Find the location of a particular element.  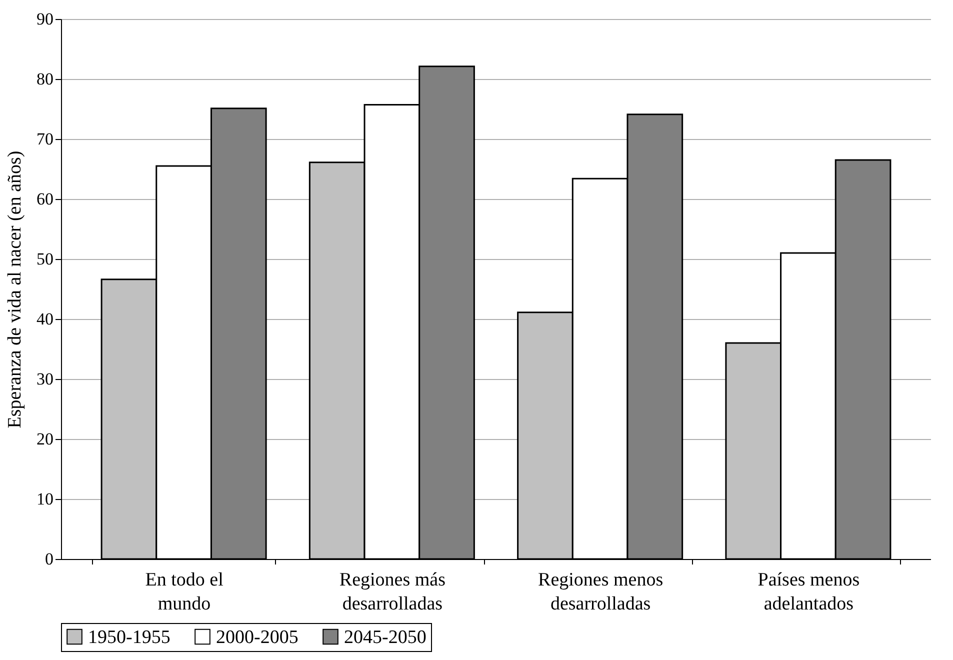

x-tick-label: En todo el mundo is located at coordinates (184, 592).